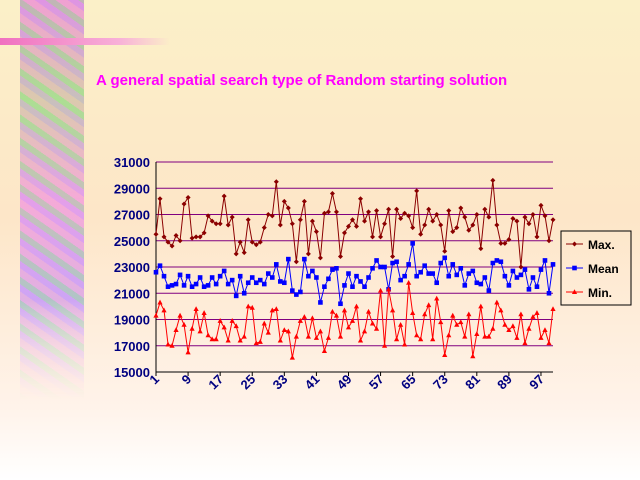 This screenshot has width=640, height=480. Describe the element at coordinates (132, 241) in the screenshot. I see `y-tick-label: 25000` at that location.